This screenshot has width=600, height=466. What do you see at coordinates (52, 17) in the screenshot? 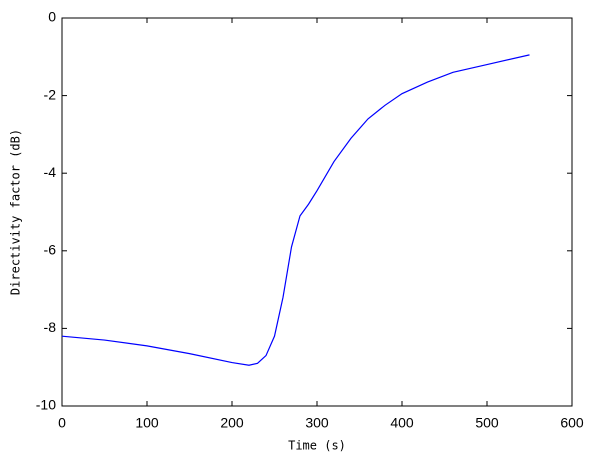
I see `y-tick-label: 0` at bounding box center [52, 17].